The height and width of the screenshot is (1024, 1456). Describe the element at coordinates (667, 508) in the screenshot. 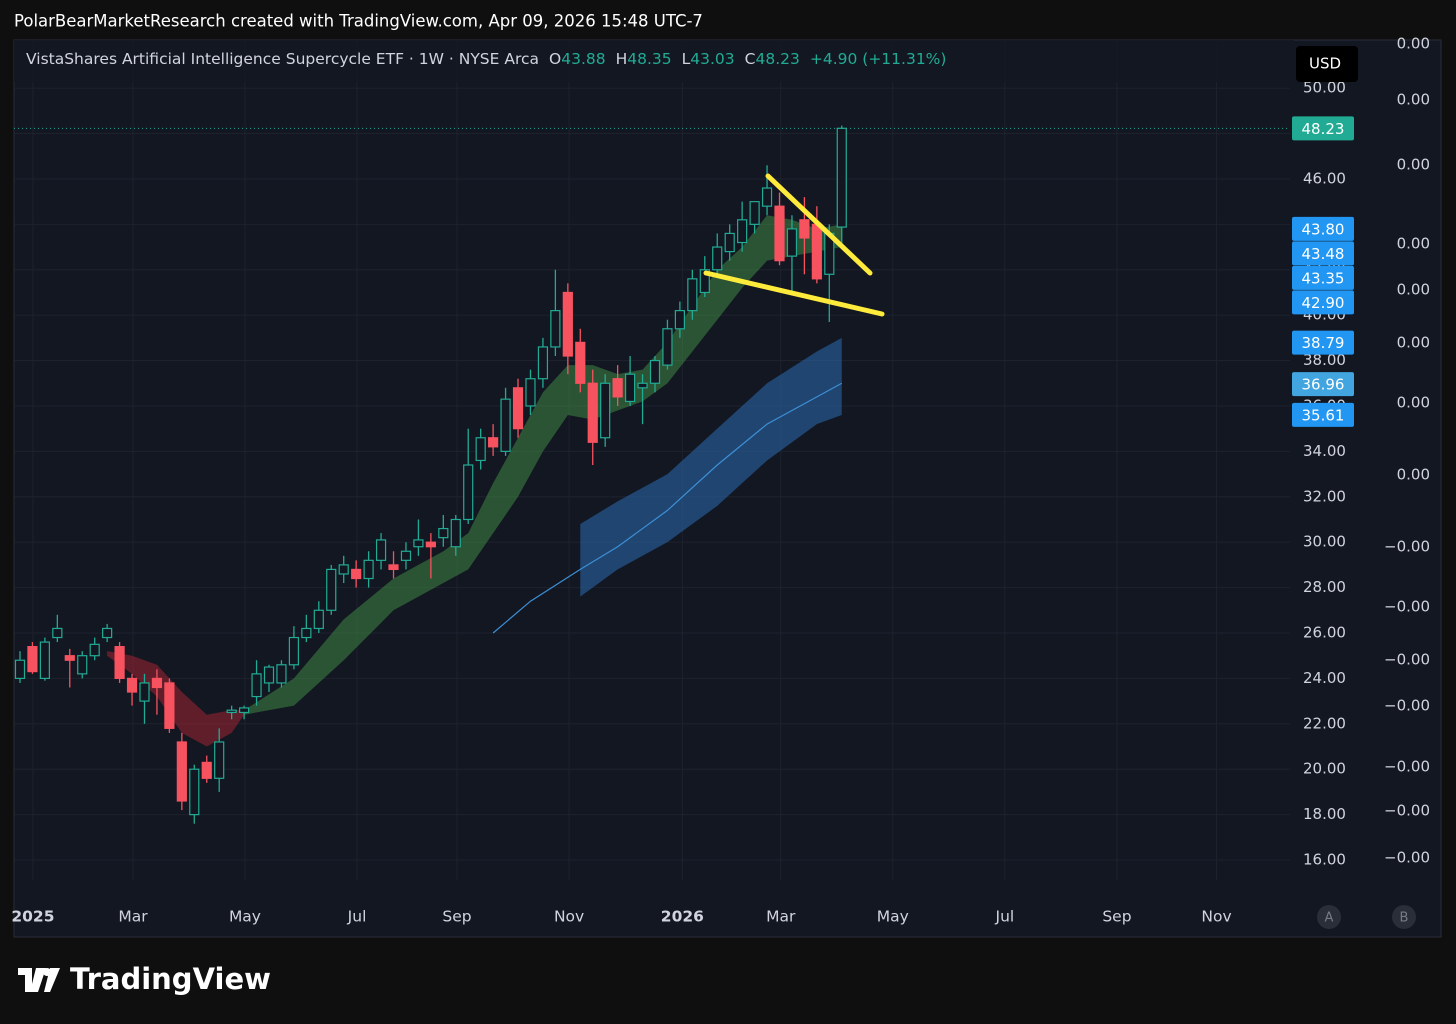

I see `indicator-line` at that location.